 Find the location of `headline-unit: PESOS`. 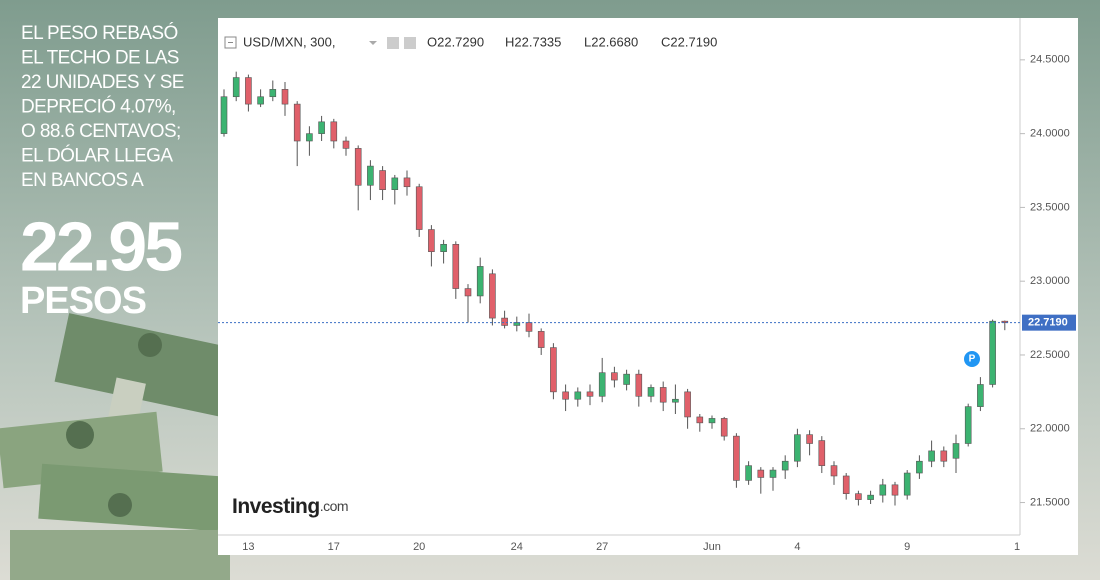

headline-unit: PESOS is located at coordinates (83, 301).